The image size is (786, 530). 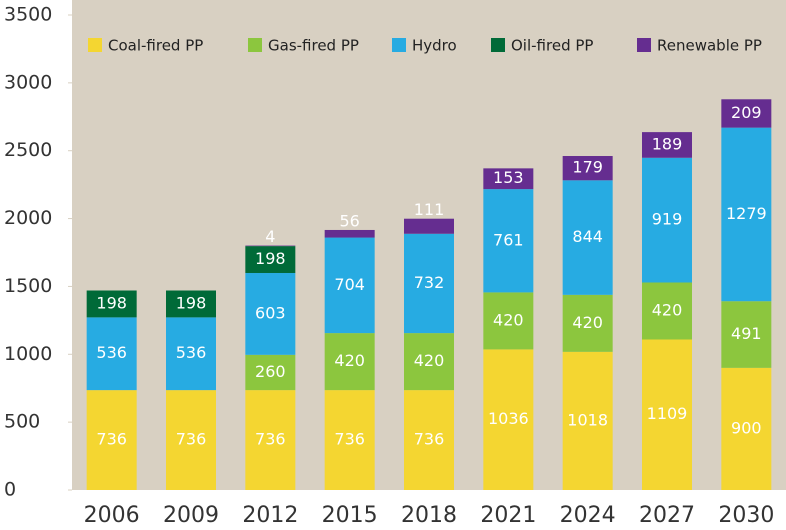 I want to click on value-label: 603, so click(x=270, y=312).